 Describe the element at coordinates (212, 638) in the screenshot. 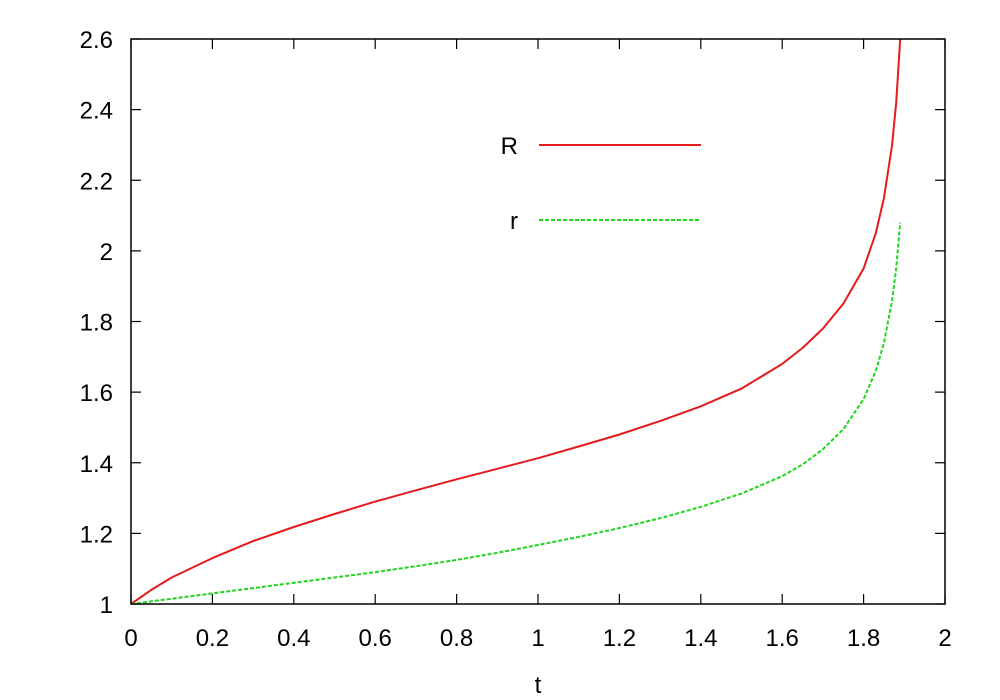

I see `x-tick-label: 0.2` at that location.